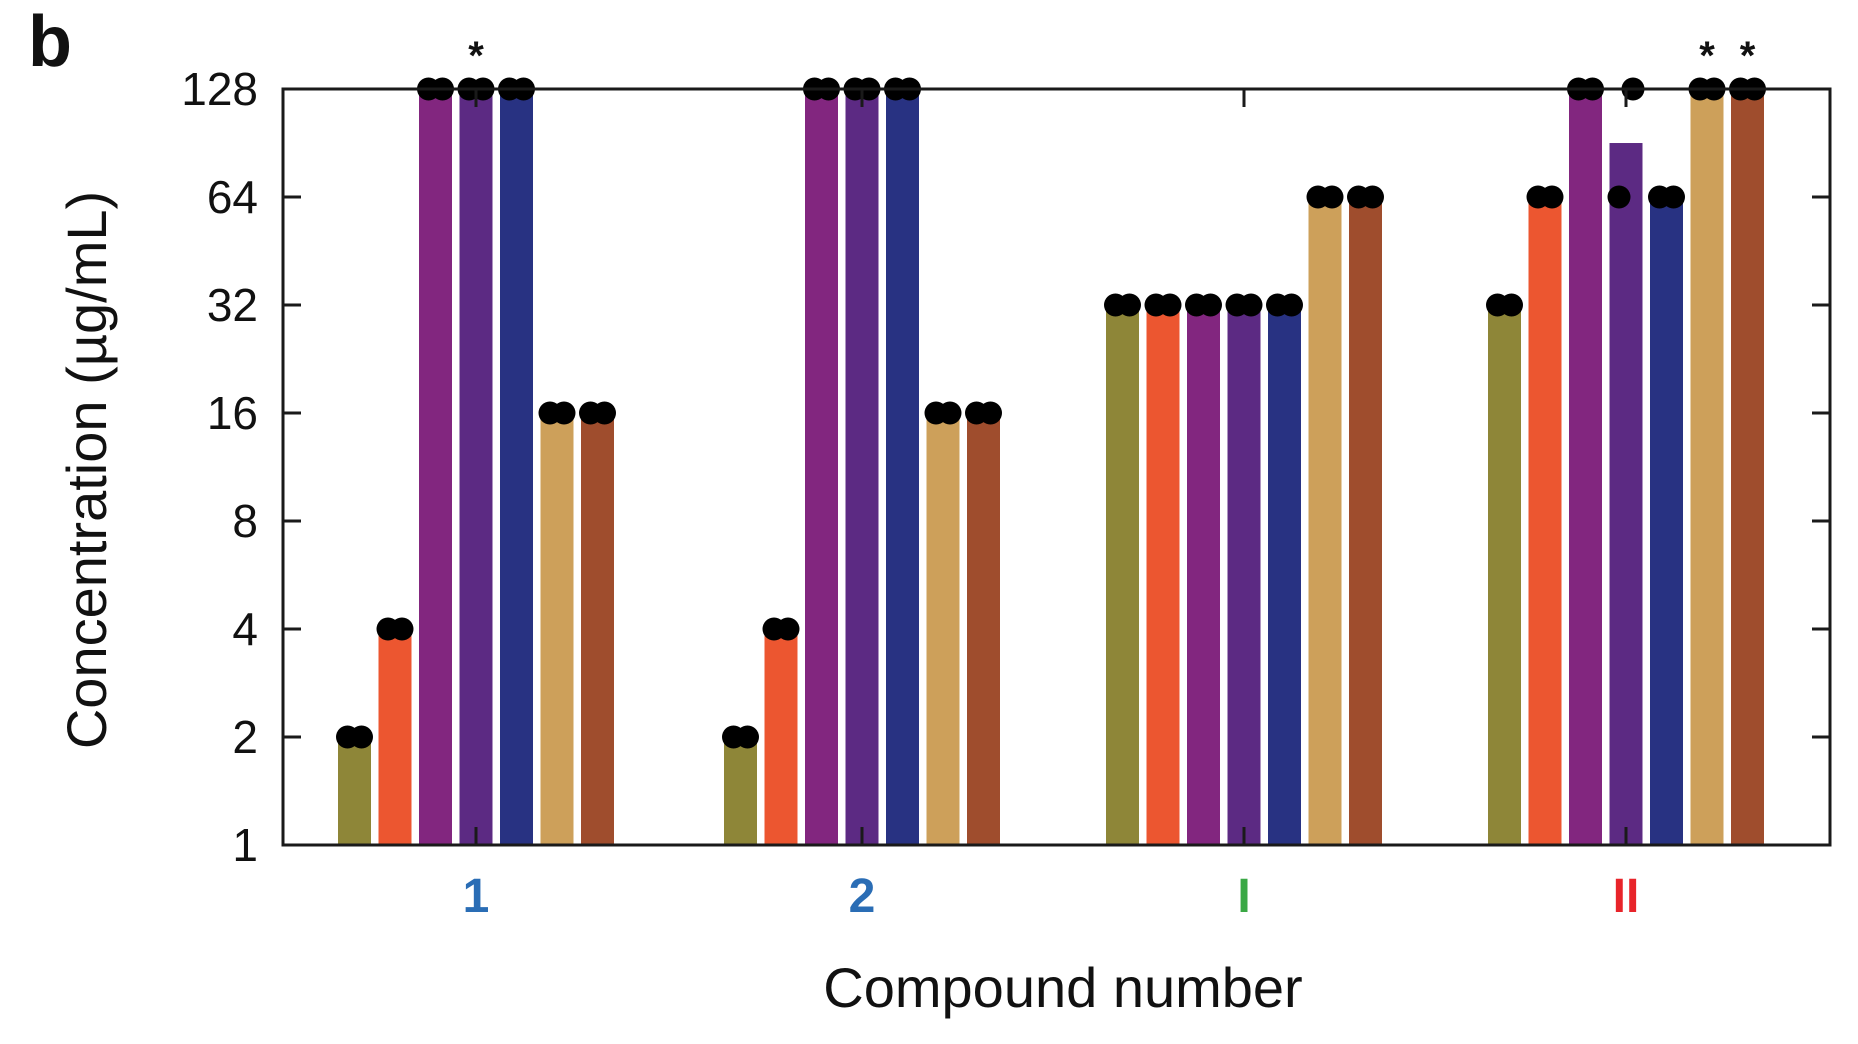  I want to click on y-tick-label: 8, so click(245, 521).